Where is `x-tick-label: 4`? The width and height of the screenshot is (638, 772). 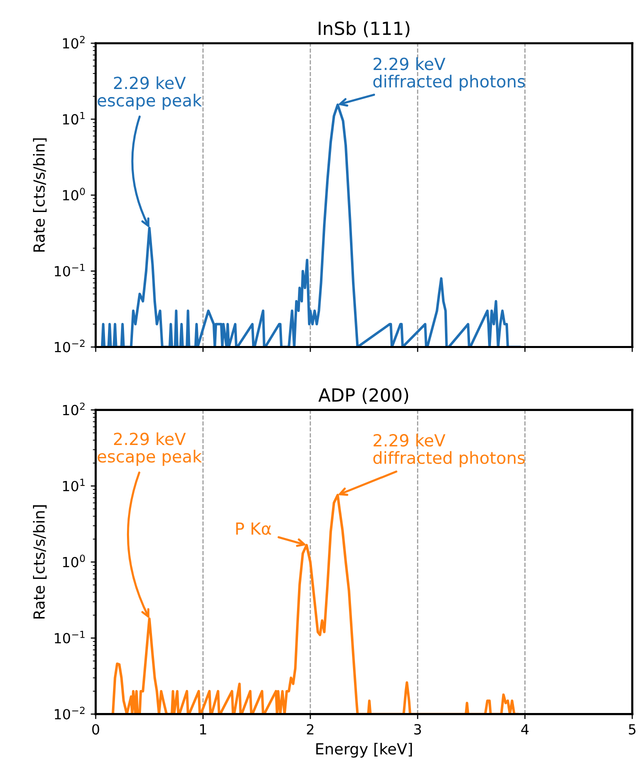 x-tick-label: 4 is located at coordinates (525, 729).